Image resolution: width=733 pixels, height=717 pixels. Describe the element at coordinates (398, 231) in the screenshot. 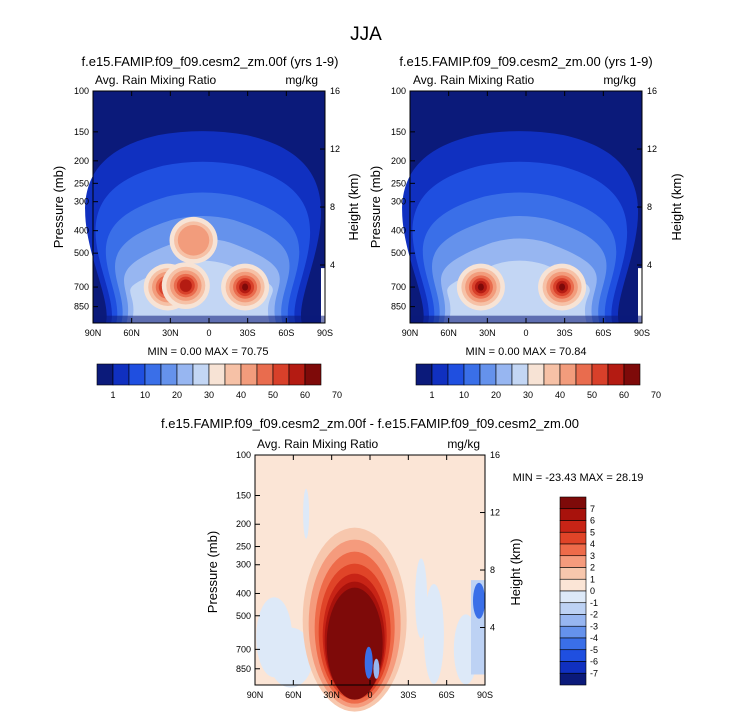

I see `y-tick-label: 400` at that location.